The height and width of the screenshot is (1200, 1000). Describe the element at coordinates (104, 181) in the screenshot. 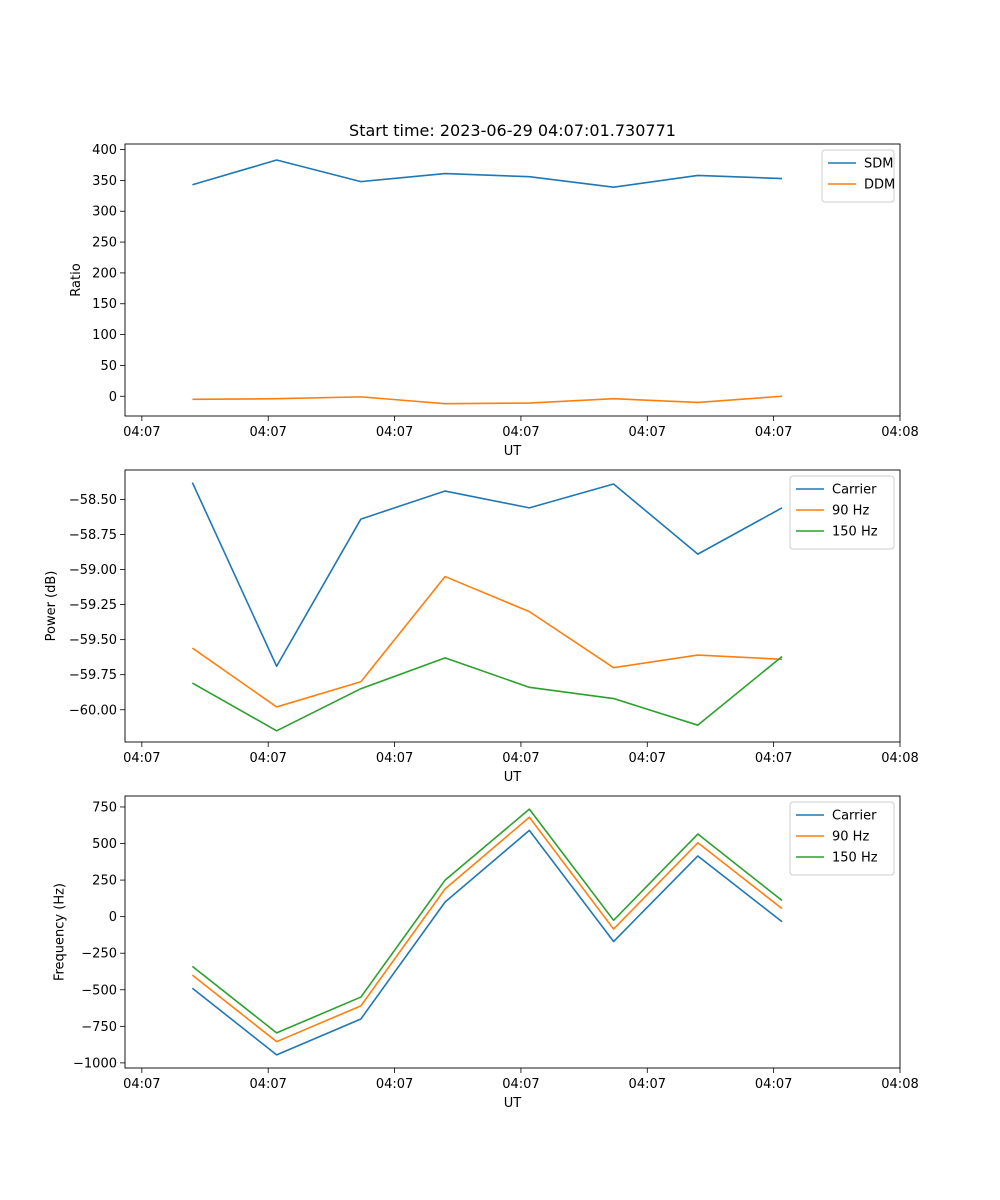

I see `y-tick-label: 350` at that location.